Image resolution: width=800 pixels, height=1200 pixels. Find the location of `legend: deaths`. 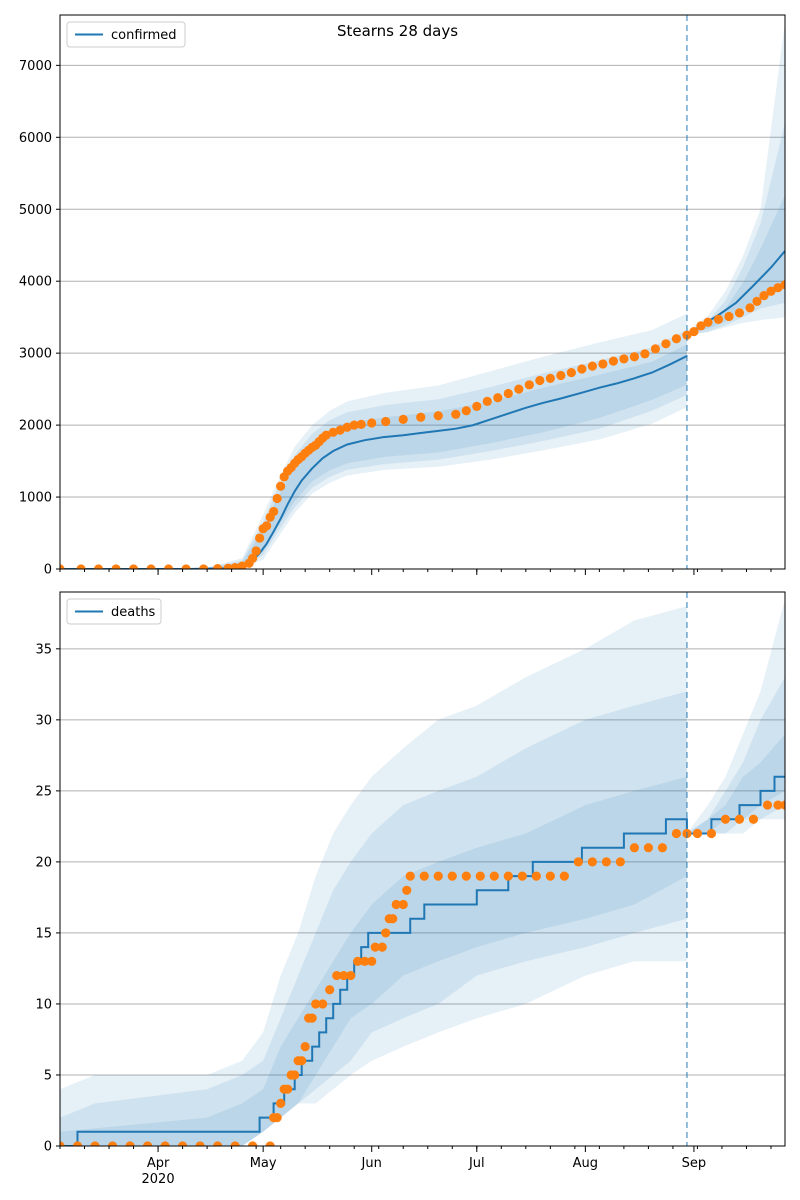

legend: deaths is located at coordinates (114, 611).